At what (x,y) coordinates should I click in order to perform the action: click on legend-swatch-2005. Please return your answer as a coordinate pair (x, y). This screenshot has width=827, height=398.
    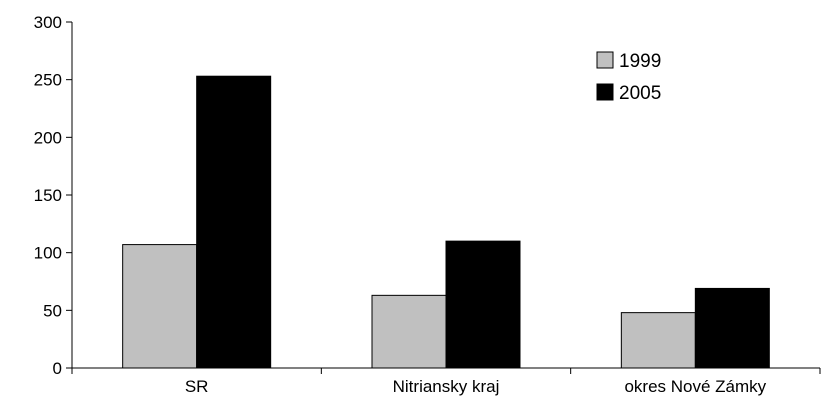
    Looking at the image, I should click on (605, 92).